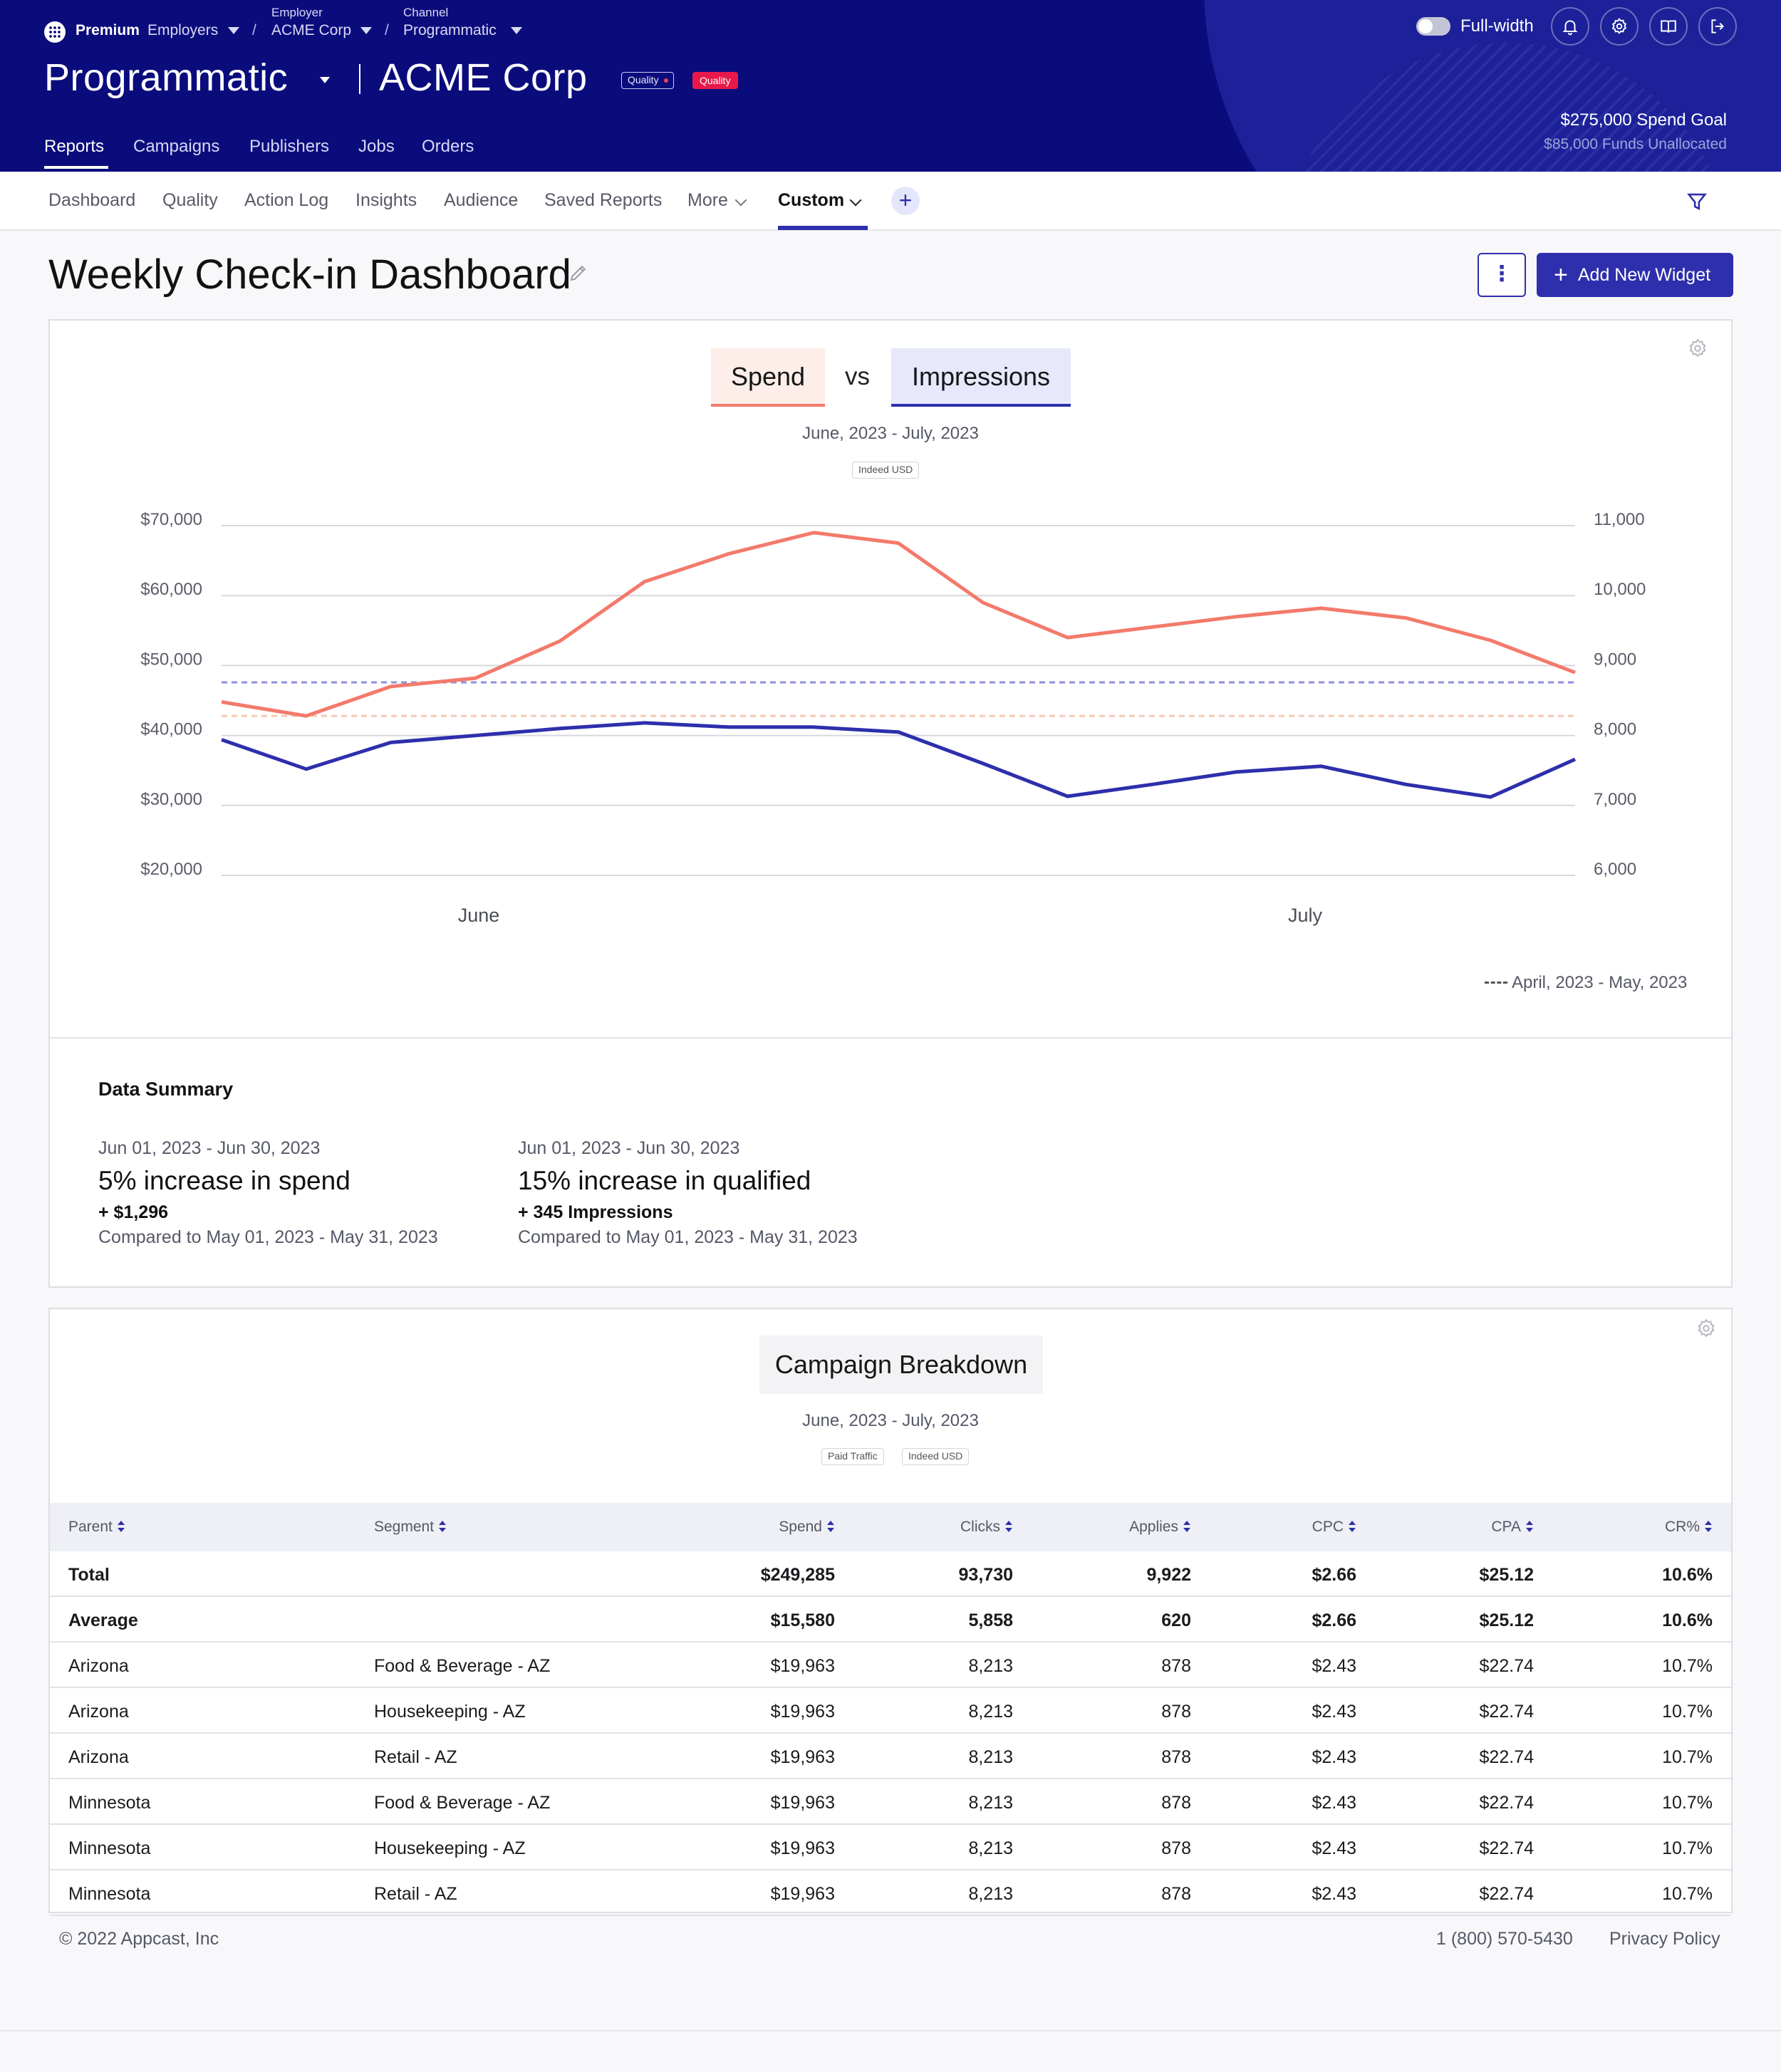 The width and height of the screenshot is (1781, 2072). Describe the element at coordinates (410, 1528) in the screenshot. I see `column-header-segment: Segment` at that location.